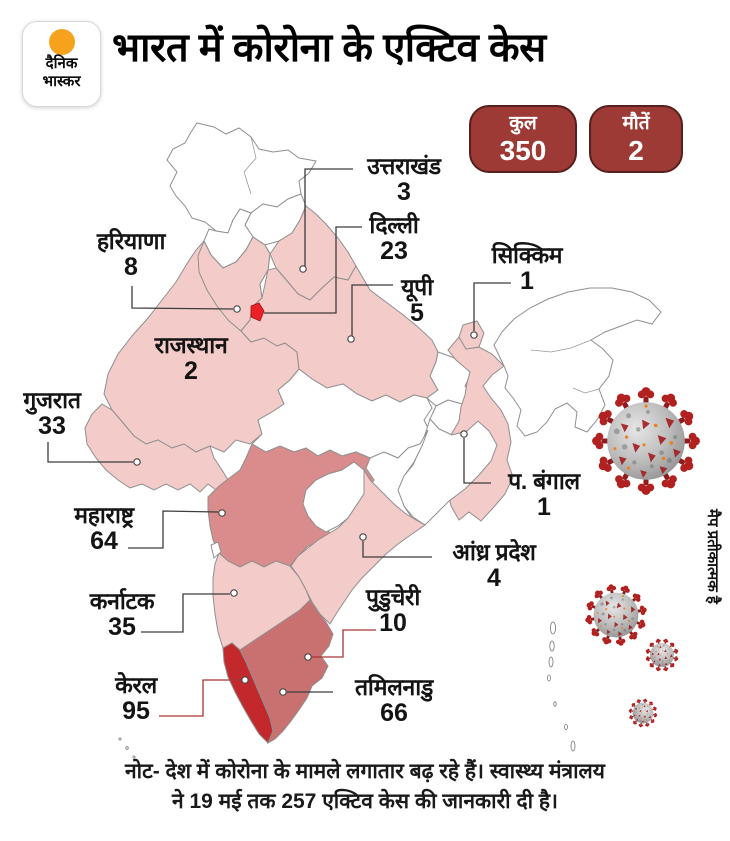  What do you see at coordinates (494, 552) in the screenshot?
I see `state-name: आंध्र प्रदेश` at bounding box center [494, 552].